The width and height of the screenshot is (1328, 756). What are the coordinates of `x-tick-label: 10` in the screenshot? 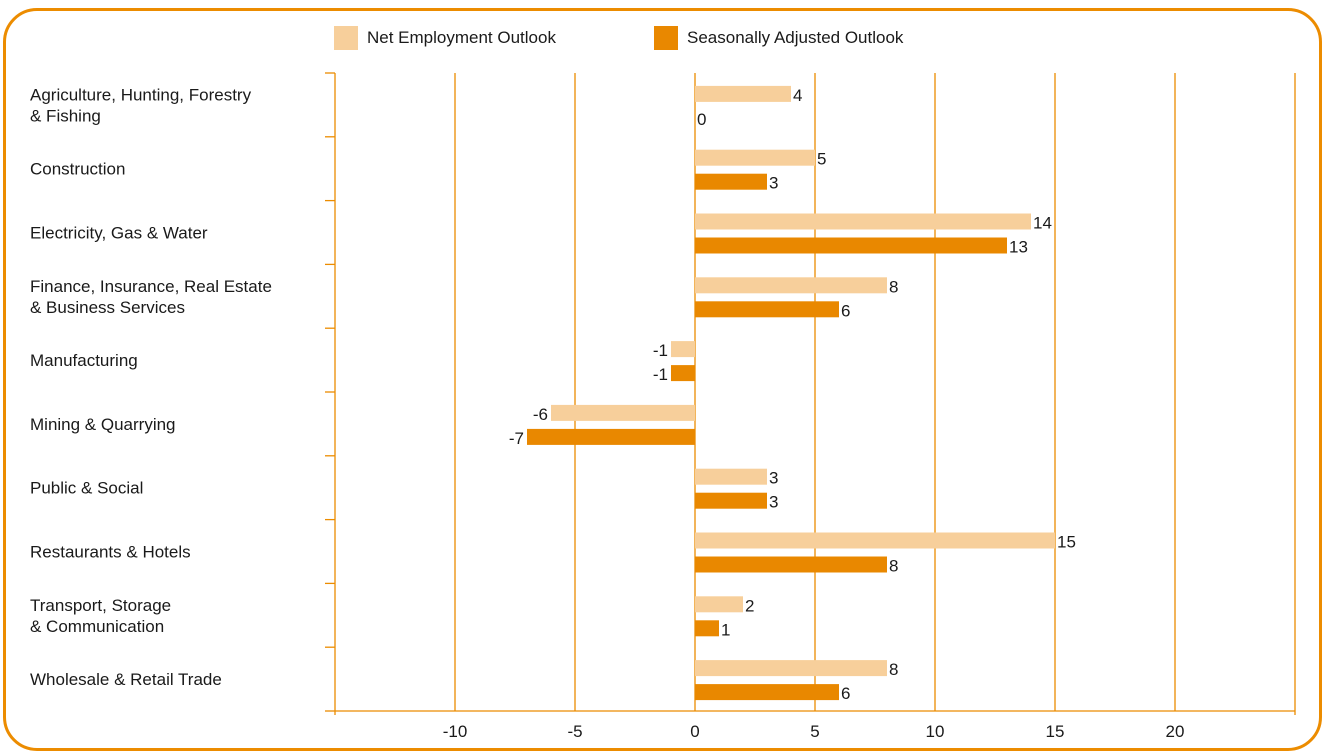 It's located at (935, 731).